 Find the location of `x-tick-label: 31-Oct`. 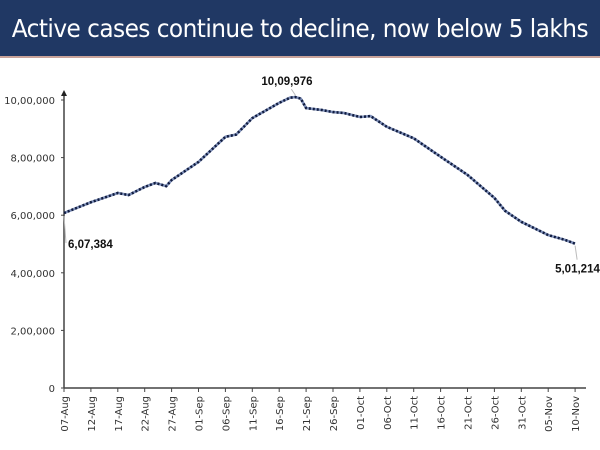

x-tick-label: 31-Oct is located at coordinates (522, 413).